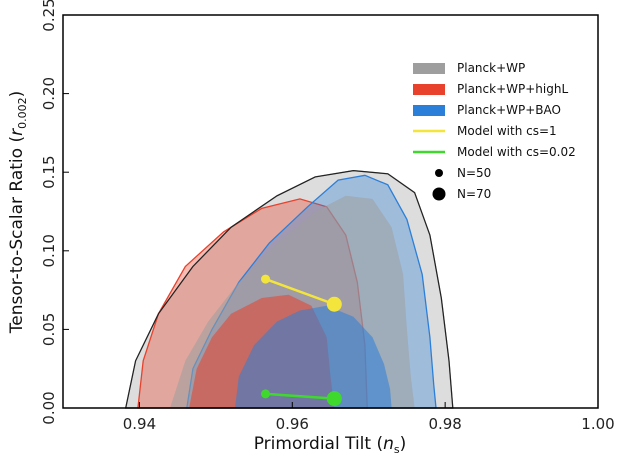  I want to click on model-line-layer, so click(301, 340).